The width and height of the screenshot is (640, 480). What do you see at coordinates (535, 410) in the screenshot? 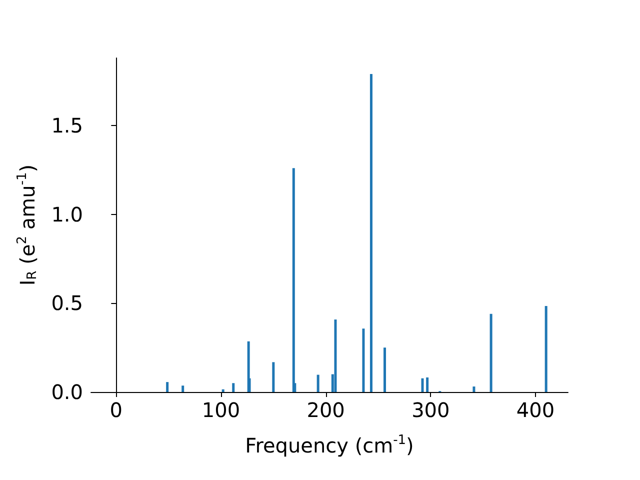
I see `x-tick-label: 400` at bounding box center [535, 410].